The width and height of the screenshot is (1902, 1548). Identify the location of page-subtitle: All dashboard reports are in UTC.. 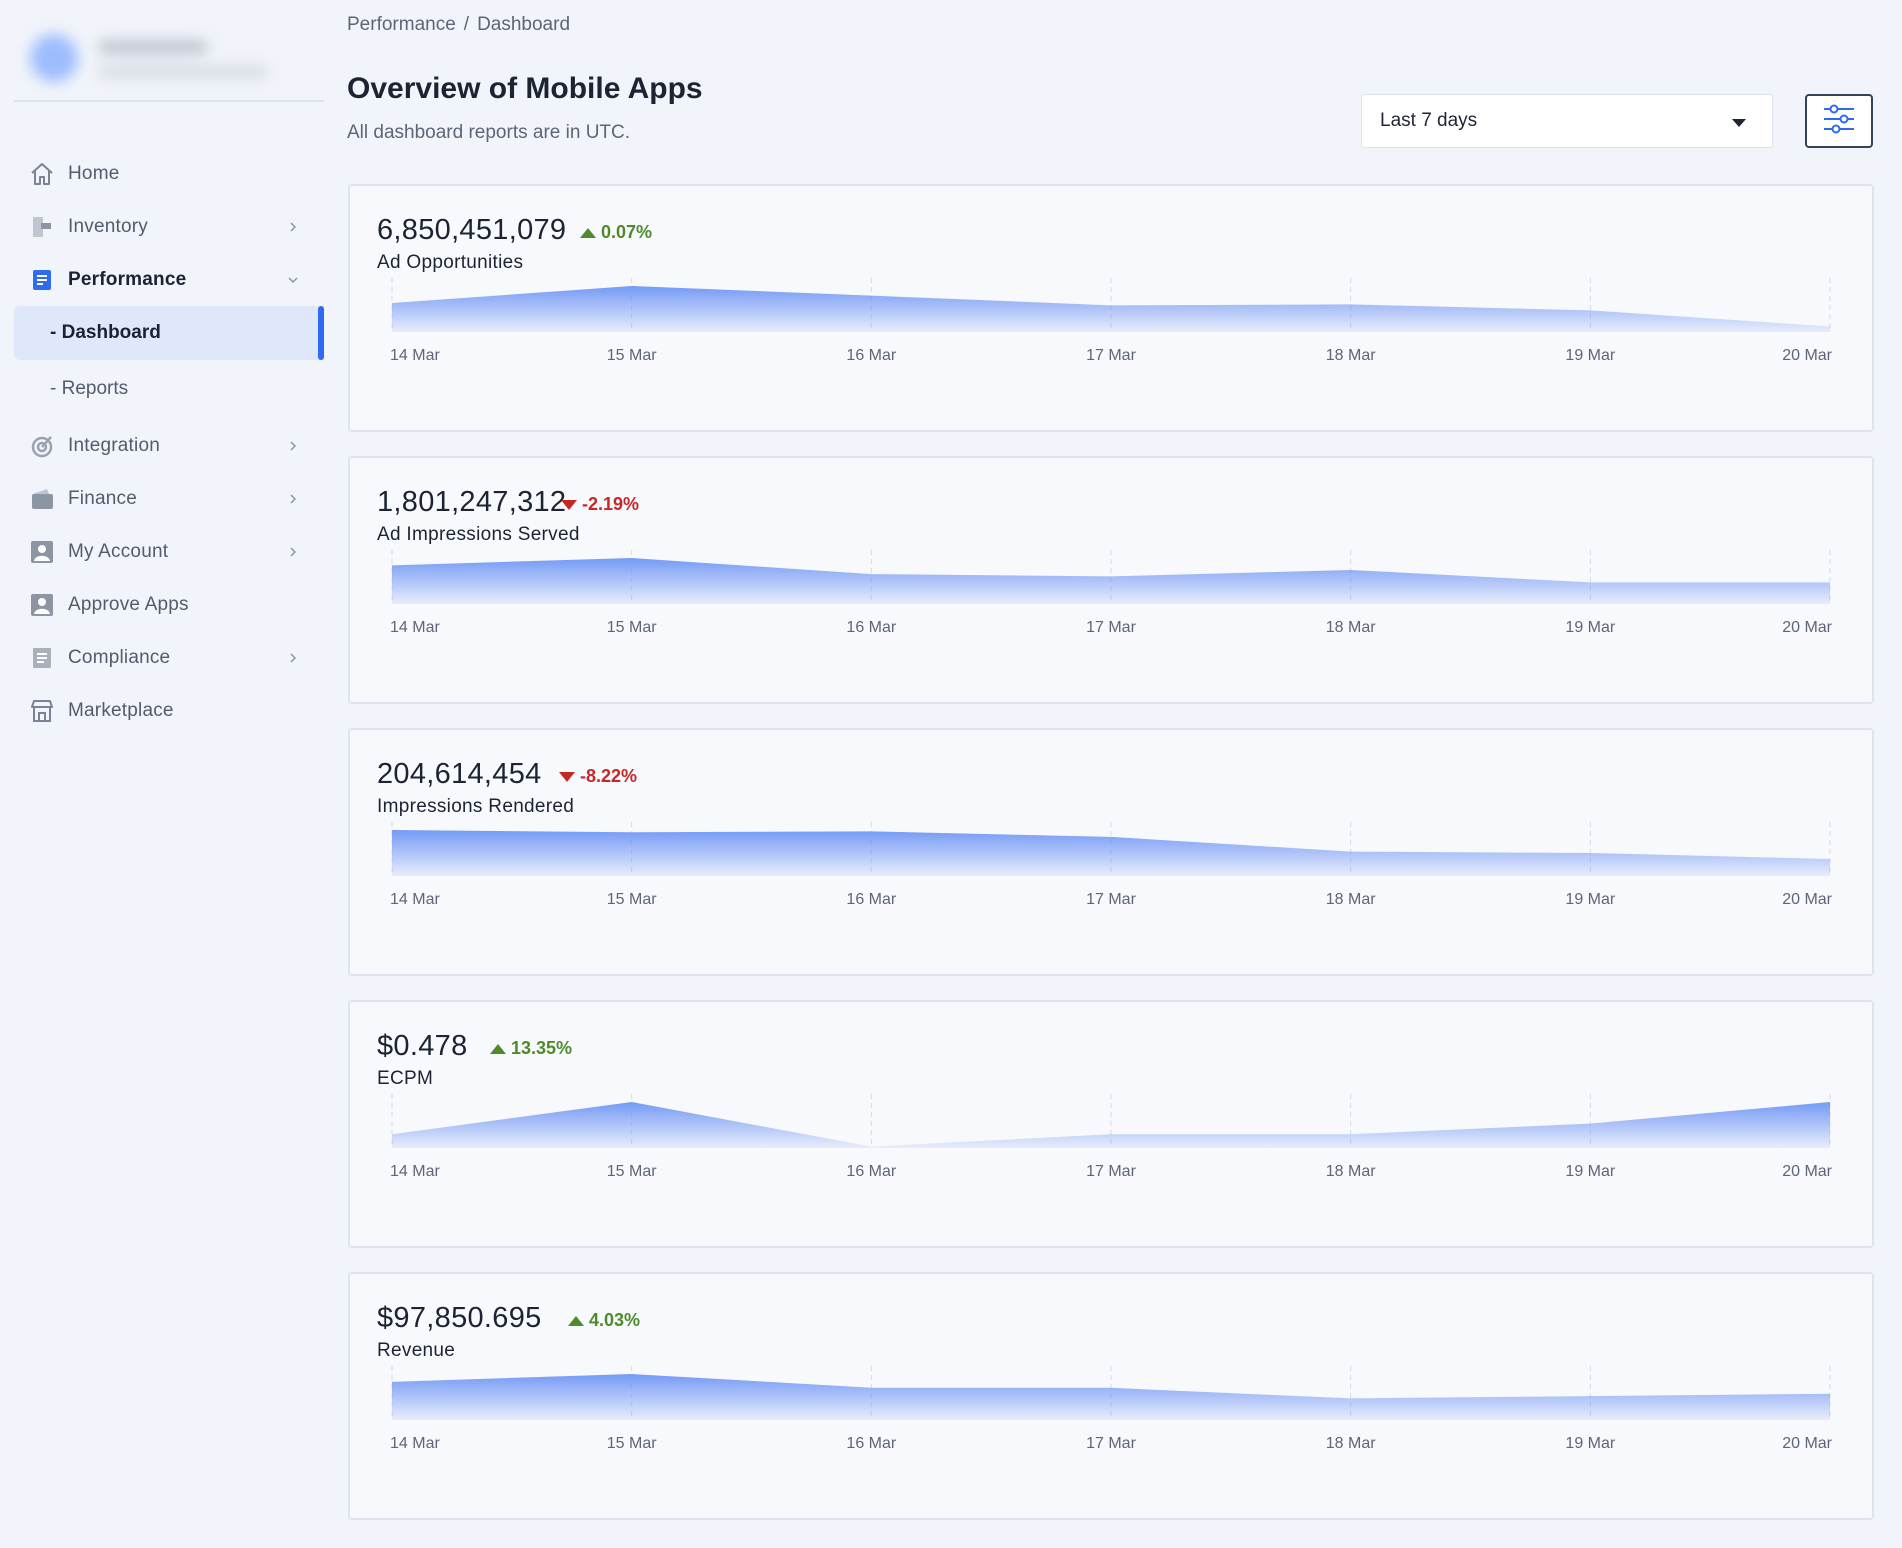
(489, 132).